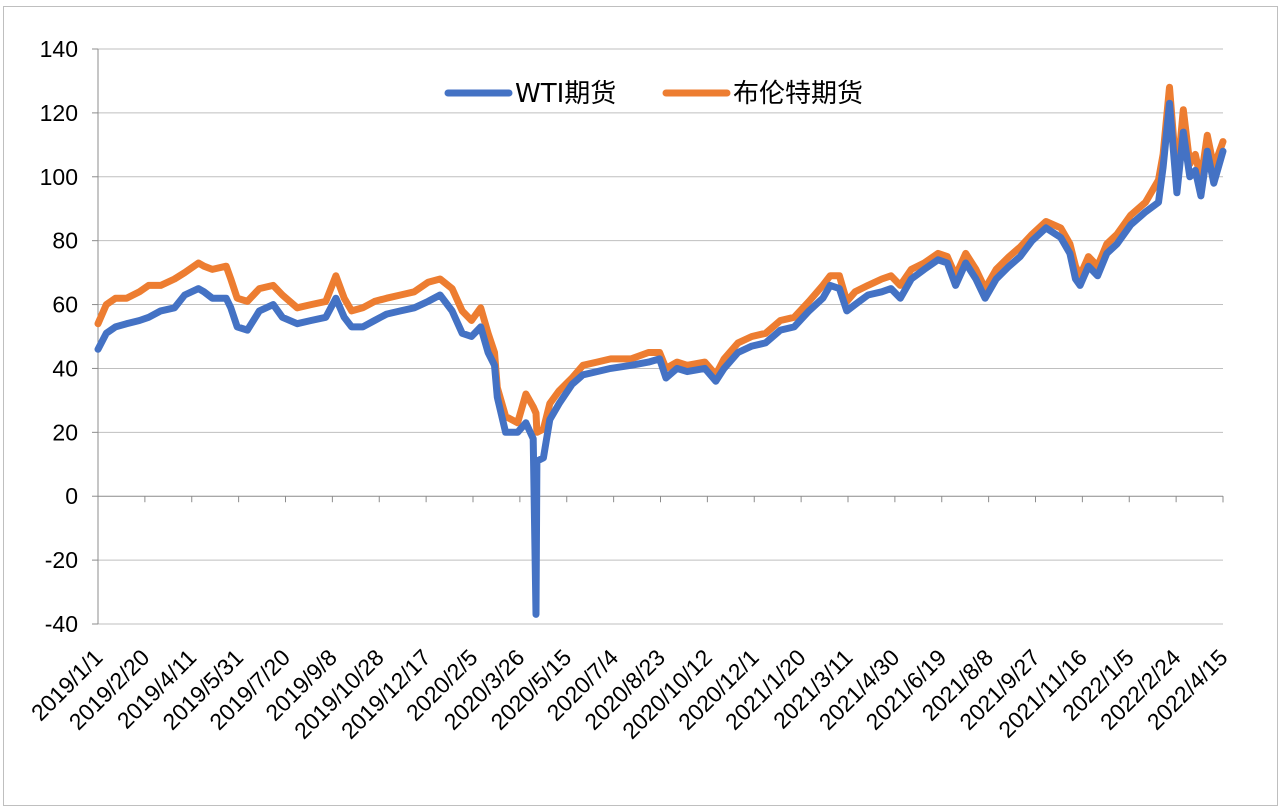 Image resolution: width=1282 pixels, height=810 pixels. What do you see at coordinates (65, 241) in the screenshot?
I see `y-tick-label: 80` at bounding box center [65, 241].